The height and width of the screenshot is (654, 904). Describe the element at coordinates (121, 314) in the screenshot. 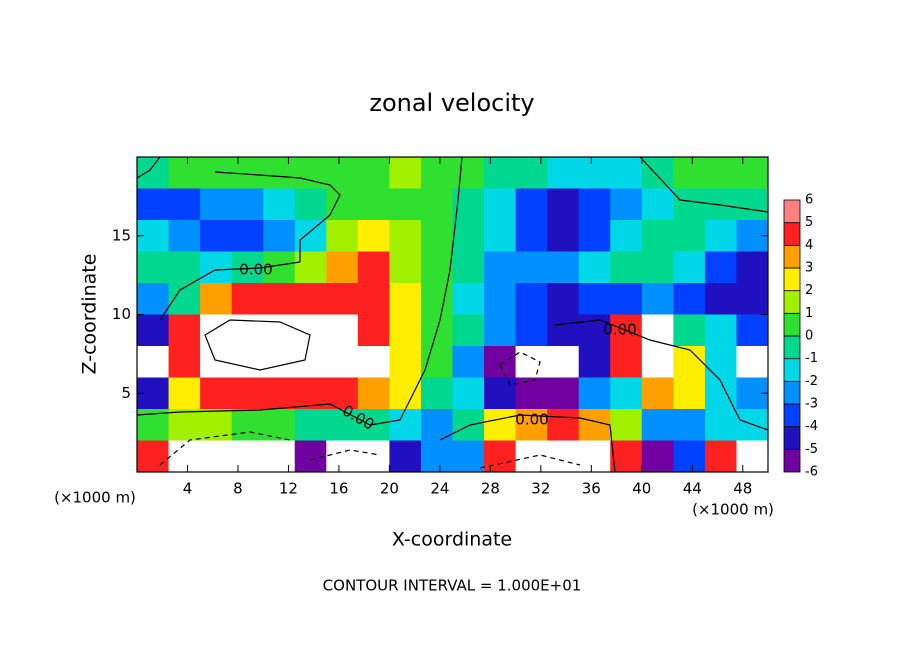

I see `y-tick-label: 10` at that location.